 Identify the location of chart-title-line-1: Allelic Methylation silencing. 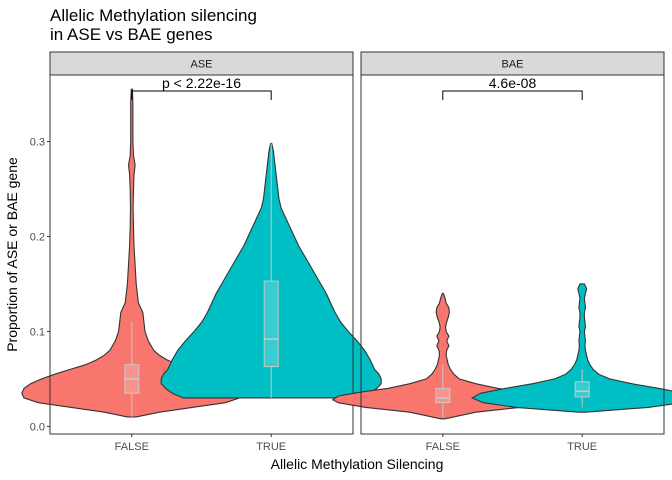
(153, 15).